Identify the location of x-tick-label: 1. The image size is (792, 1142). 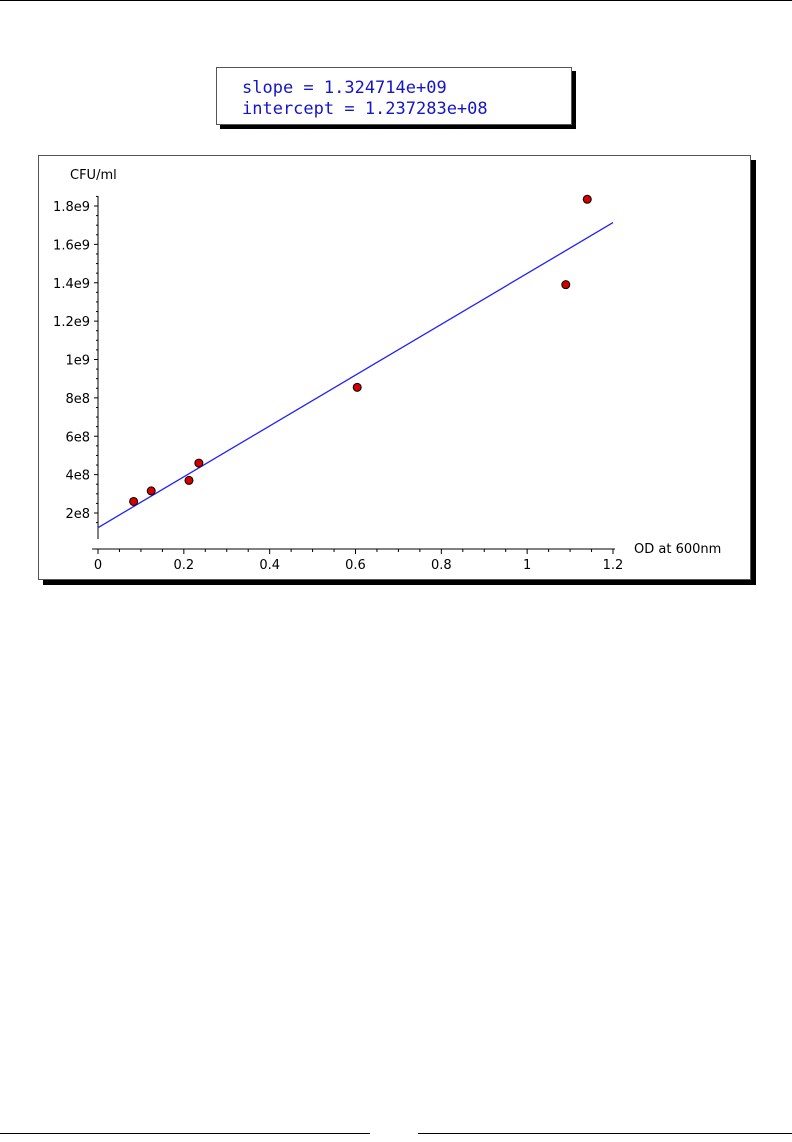
(527, 565).